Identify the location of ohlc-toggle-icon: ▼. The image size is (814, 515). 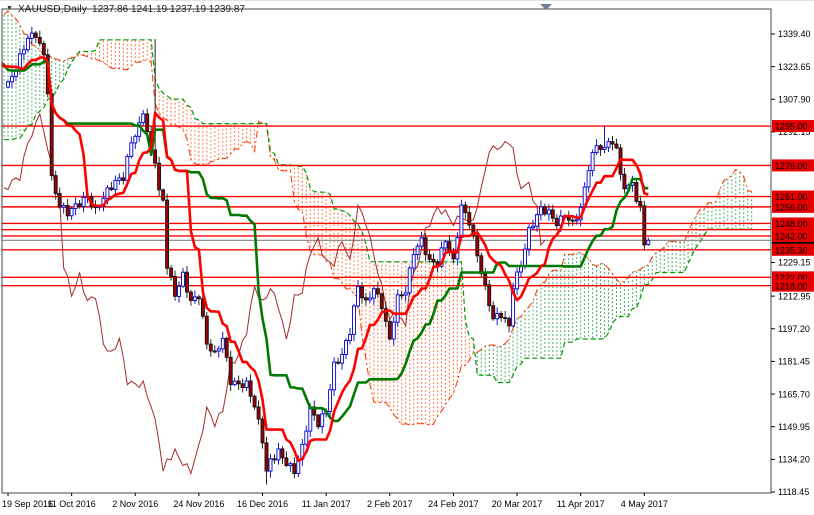
(9, 8).